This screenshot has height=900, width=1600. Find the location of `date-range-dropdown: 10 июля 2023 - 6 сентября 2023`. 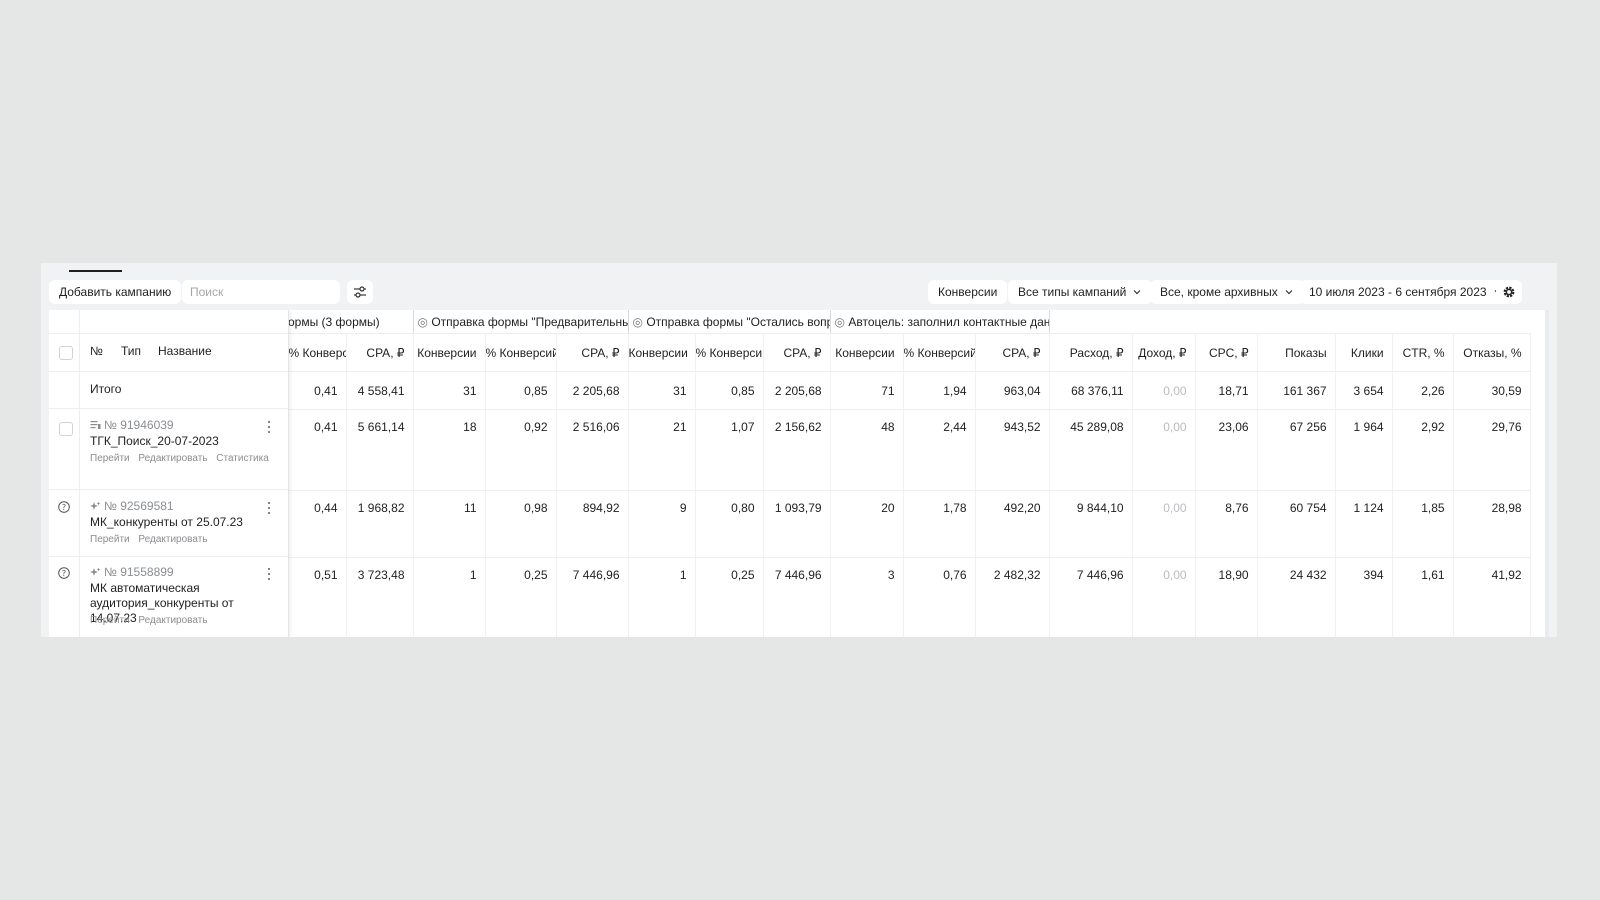

date-range-dropdown: 10 июля 2023 - 6 сентября 2023 is located at coordinates (1406, 292).